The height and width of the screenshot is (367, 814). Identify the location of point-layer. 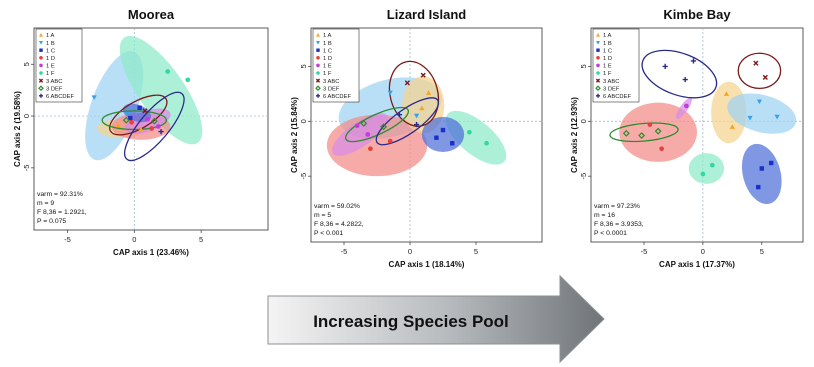
(421, 112).